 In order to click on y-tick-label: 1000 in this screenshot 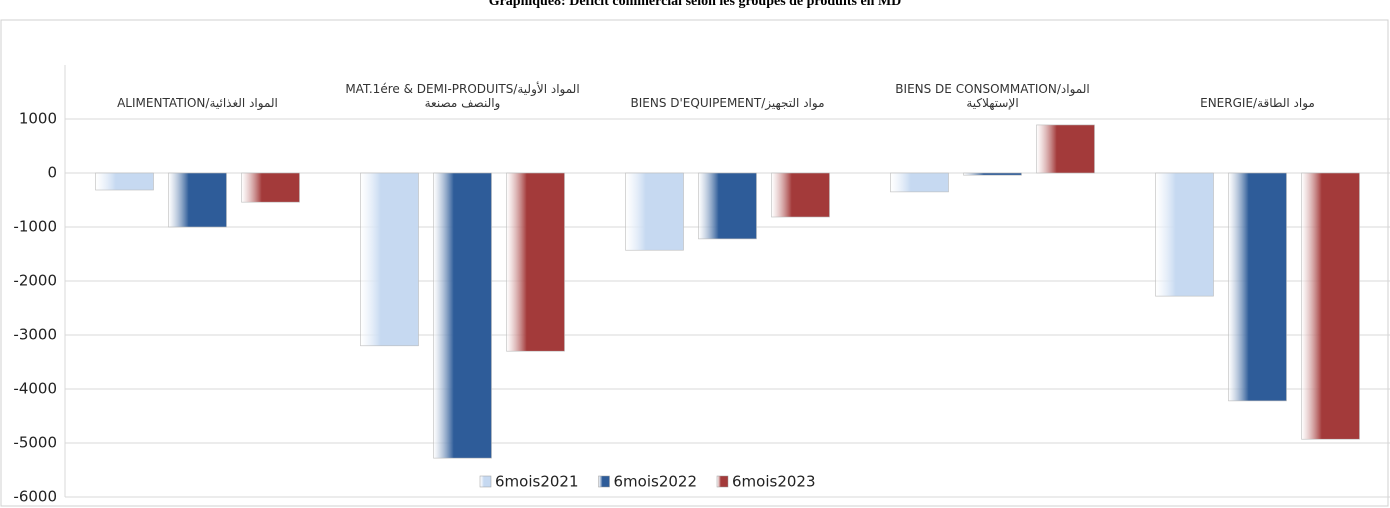, I will do `click(38, 119)`.